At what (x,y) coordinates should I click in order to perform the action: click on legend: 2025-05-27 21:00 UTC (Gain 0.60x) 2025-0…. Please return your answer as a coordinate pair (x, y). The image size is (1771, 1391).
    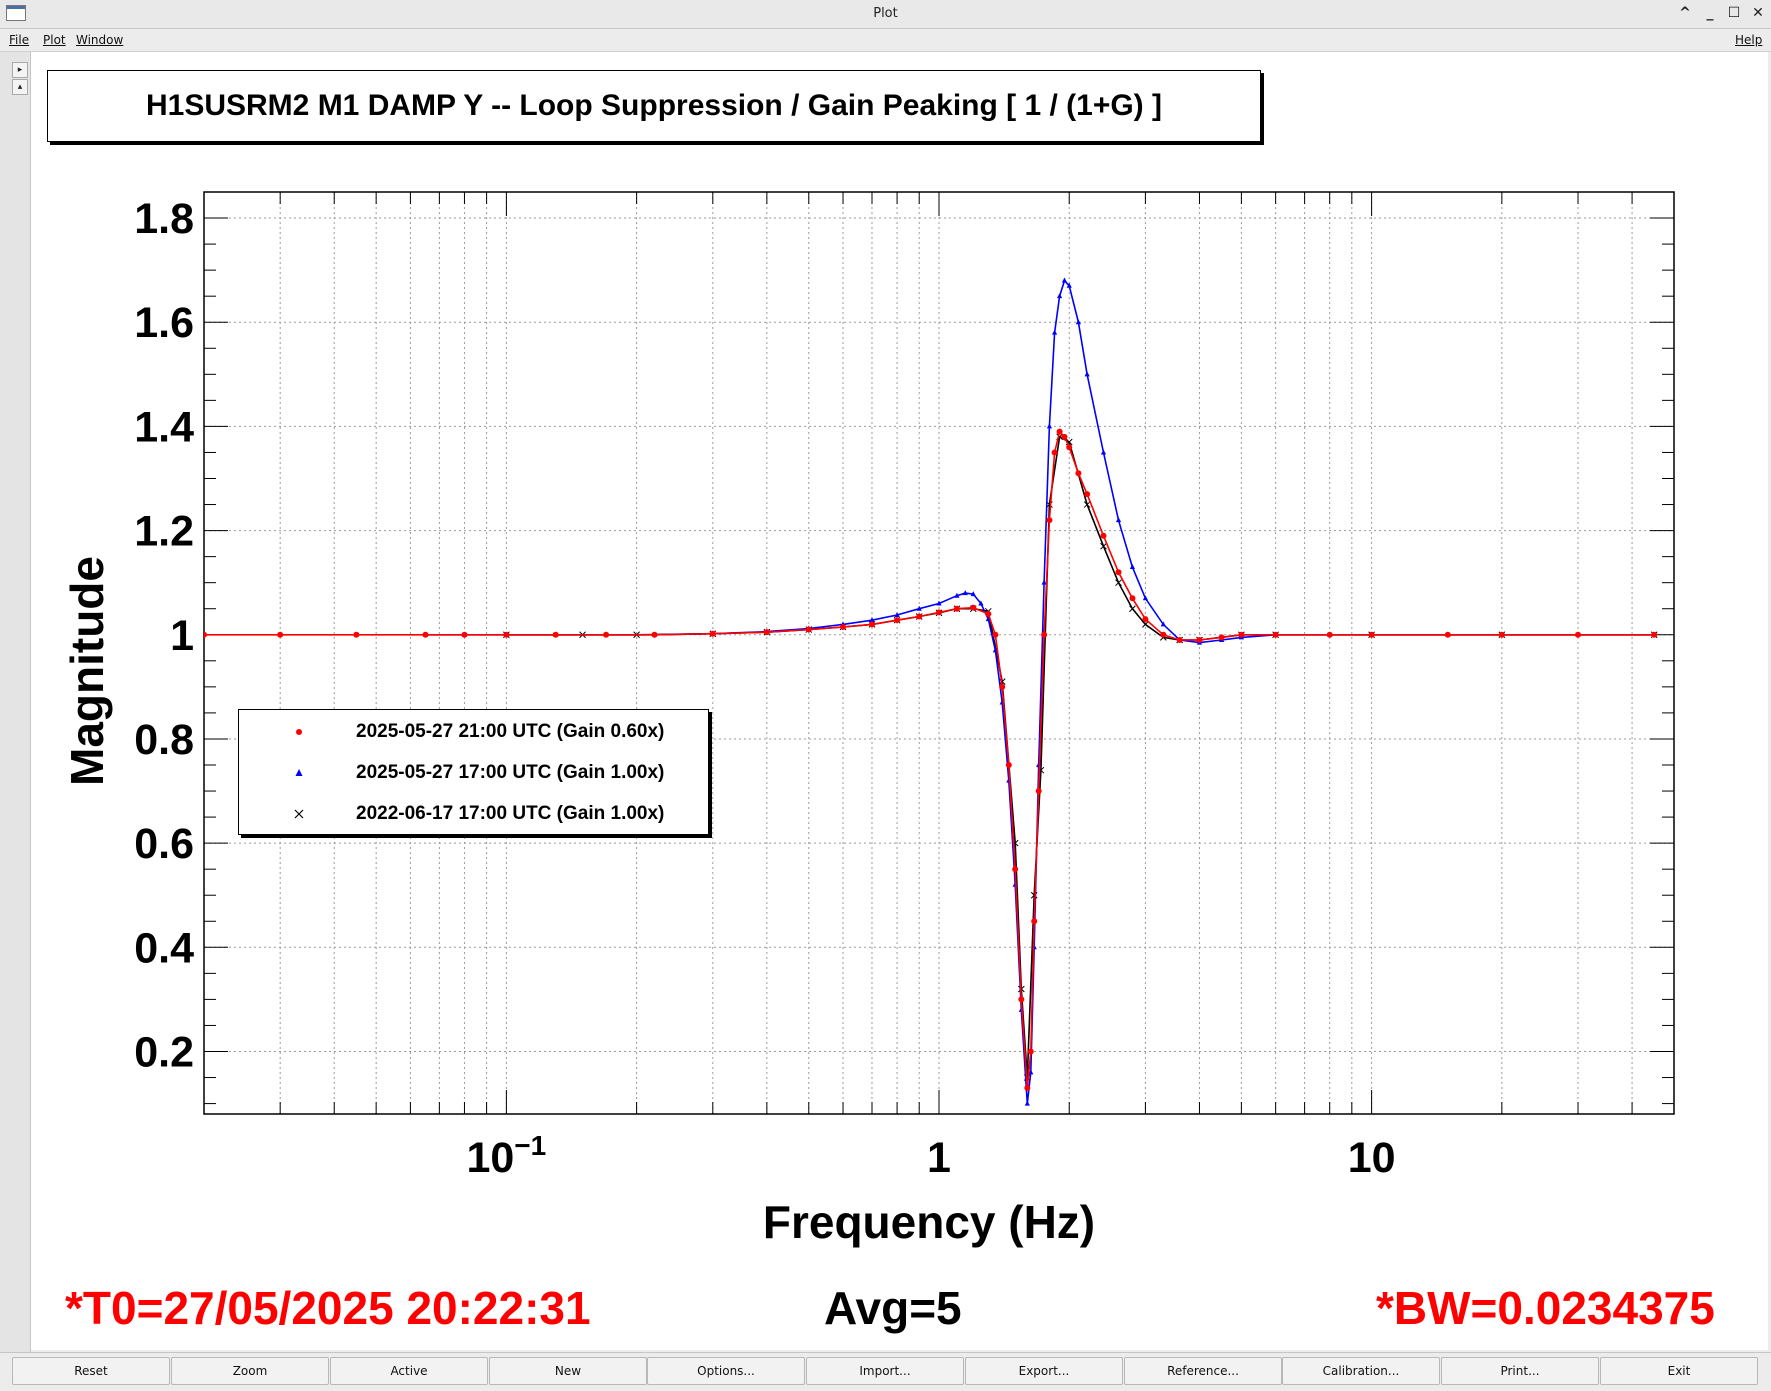
    Looking at the image, I should click on (473, 772).